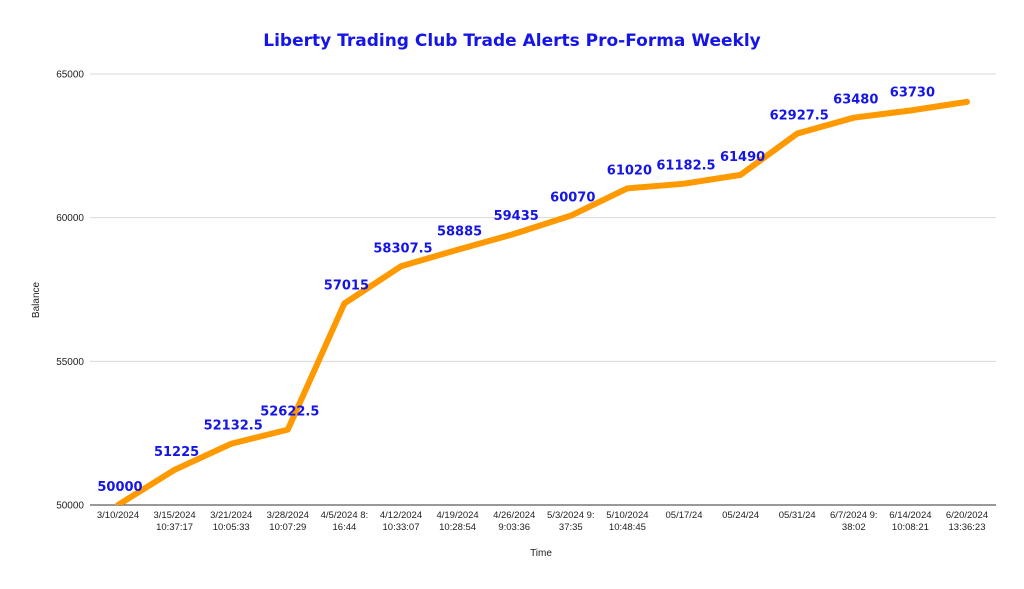  I want to click on y-tick-label: 65000, so click(70, 75).